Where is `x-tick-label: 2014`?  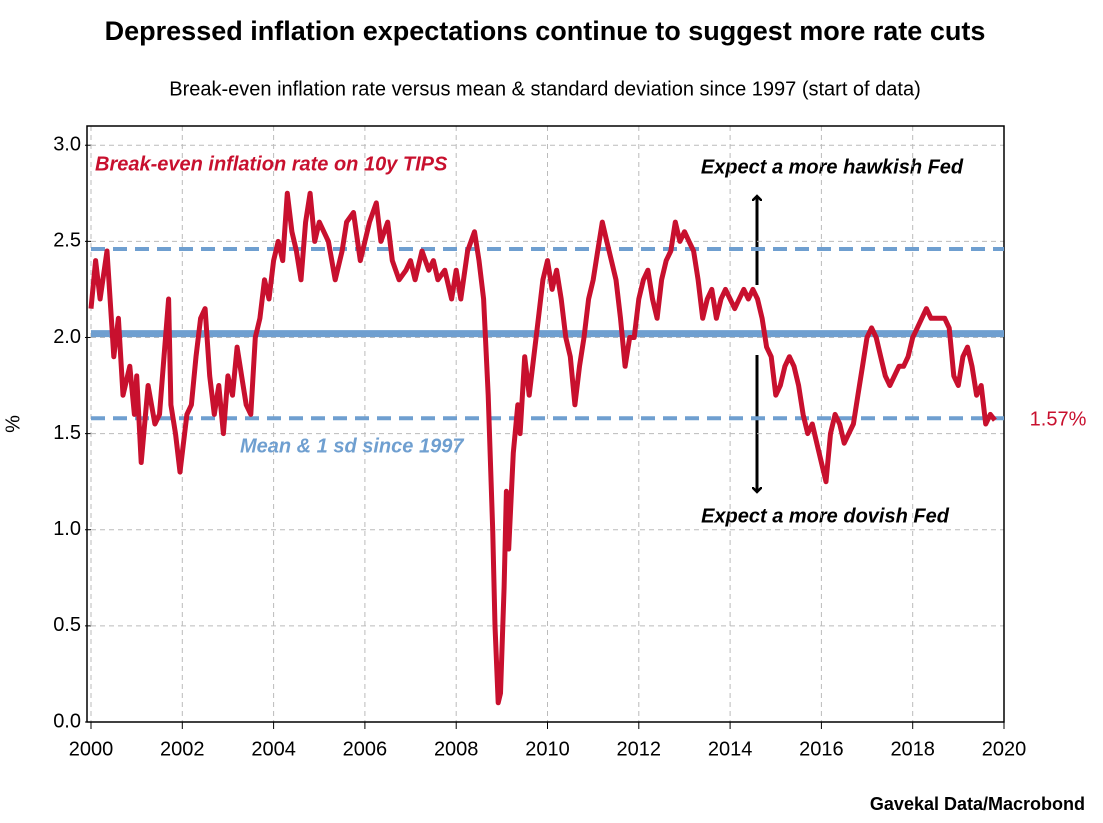 x-tick-label: 2014 is located at coordinates (730, 749).